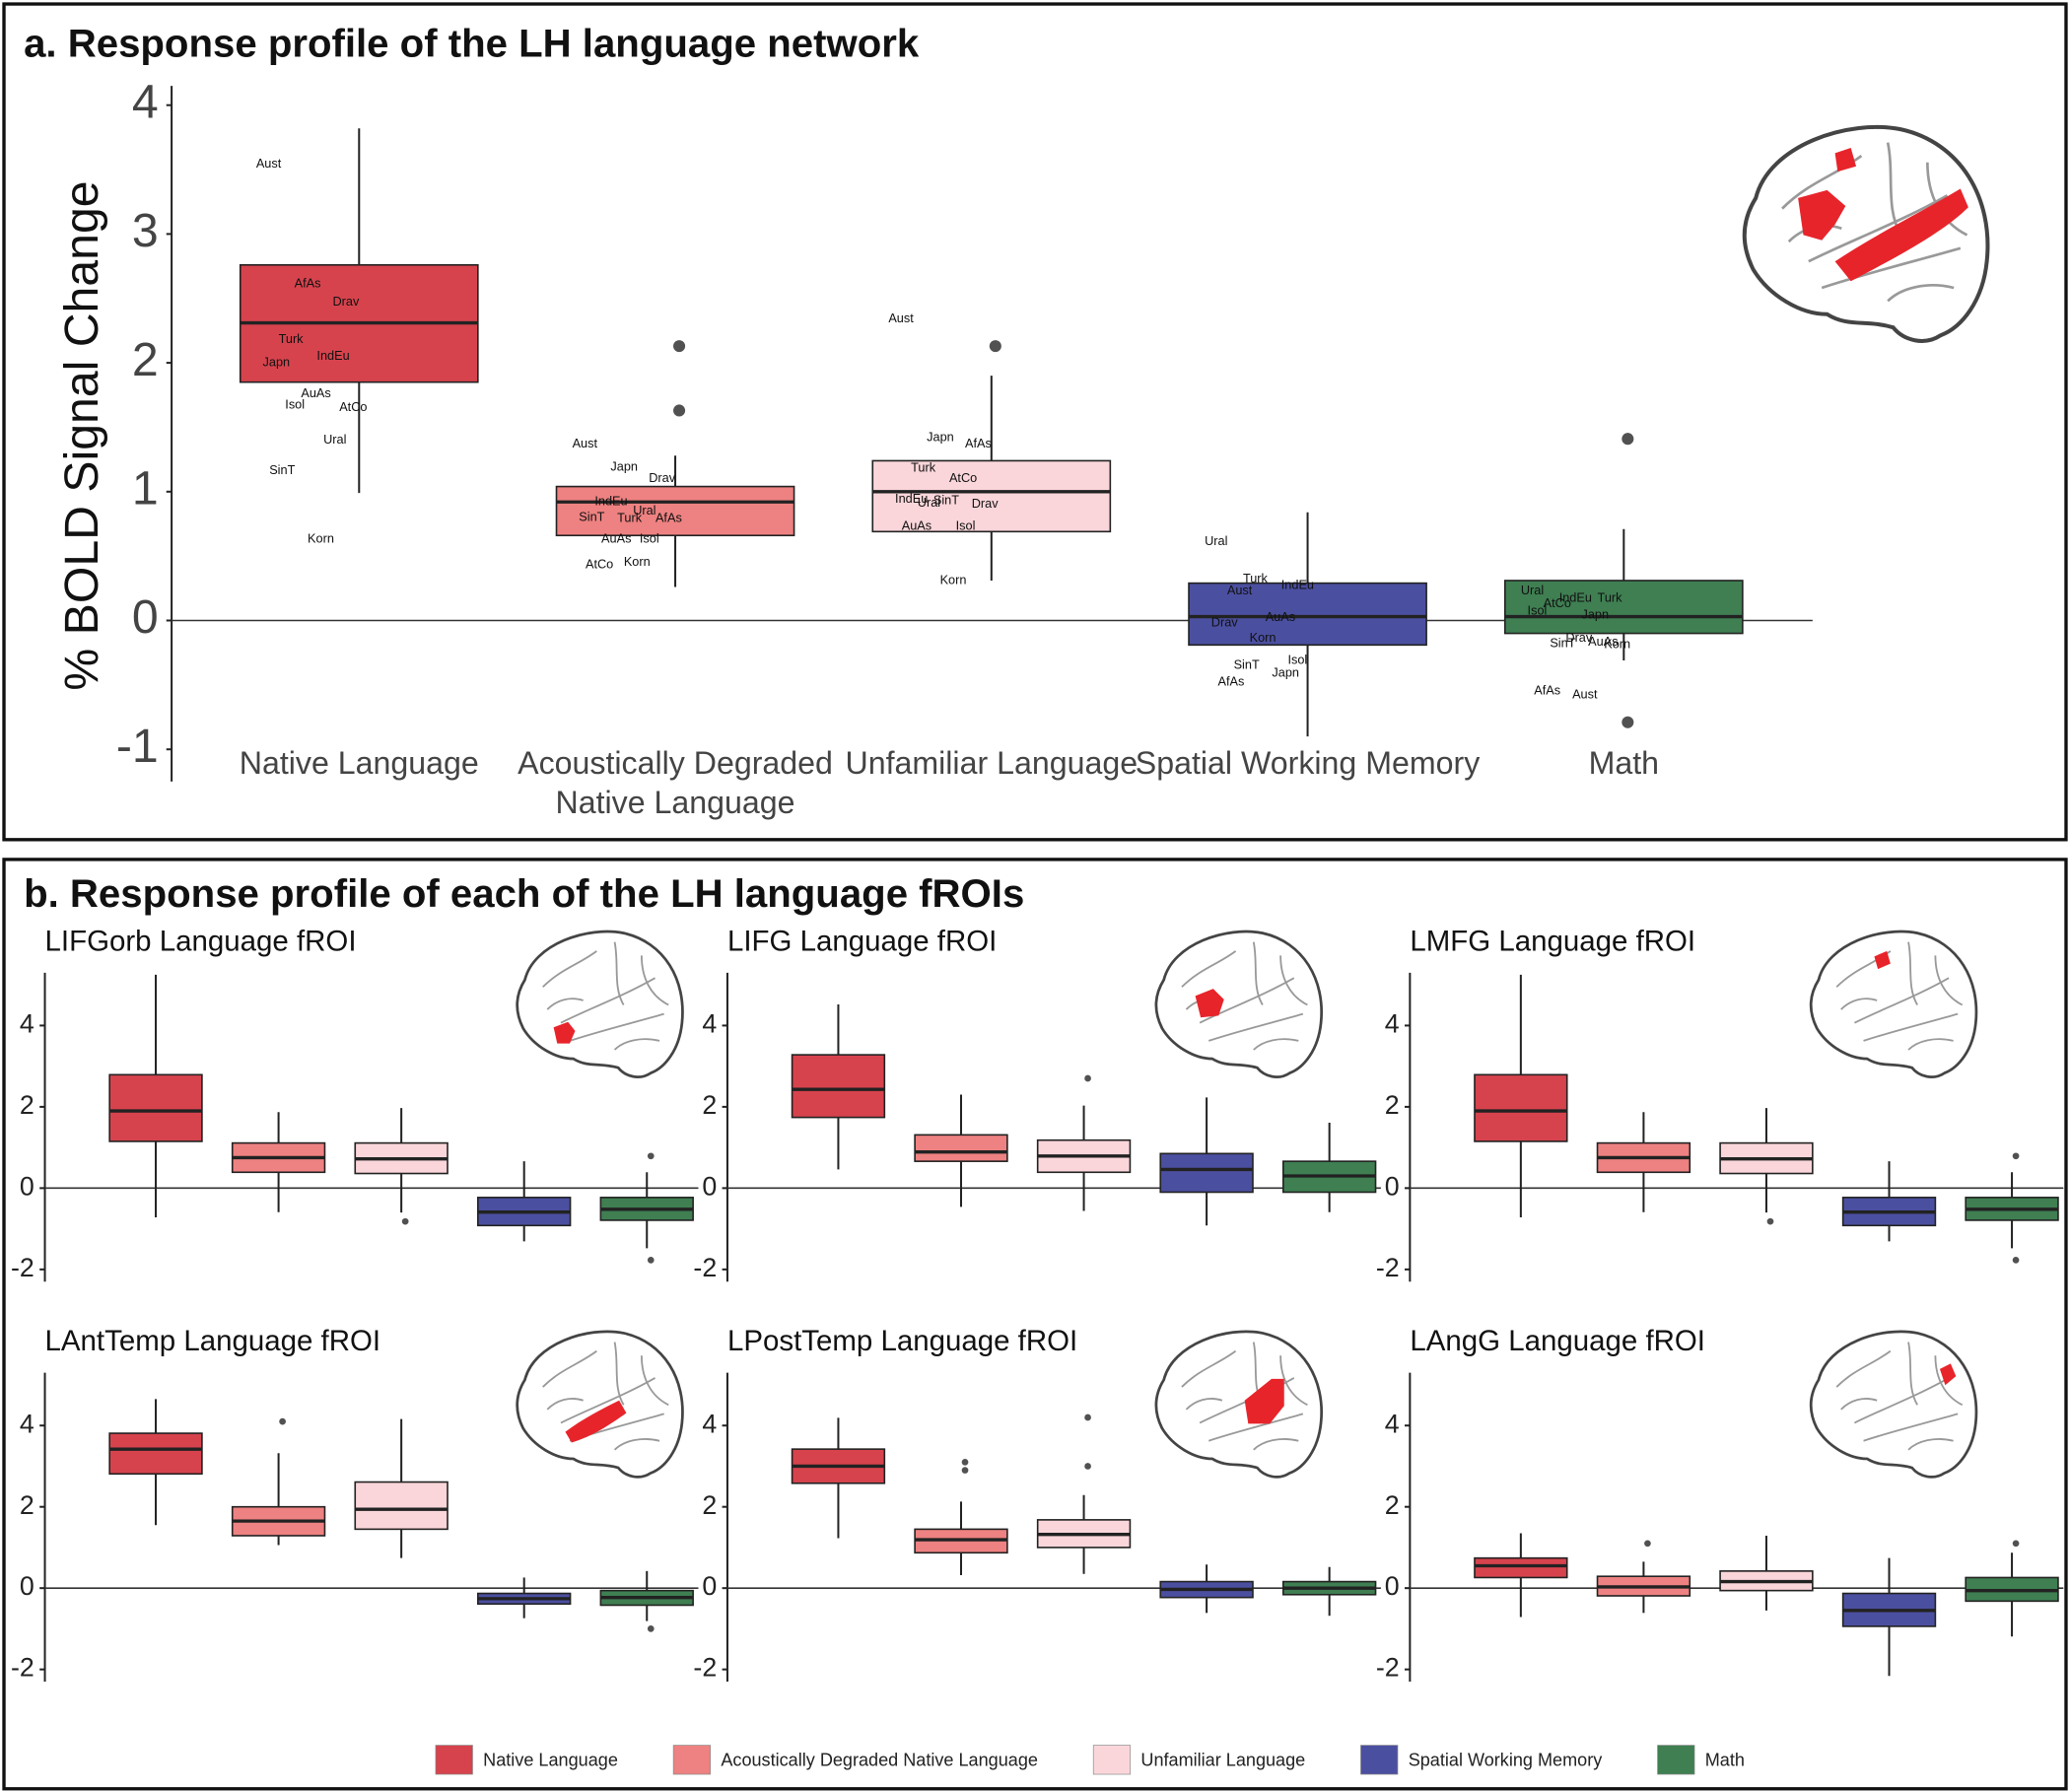  I want to click on x-label-box: Spatial Working Memory, so click(1308, 763).